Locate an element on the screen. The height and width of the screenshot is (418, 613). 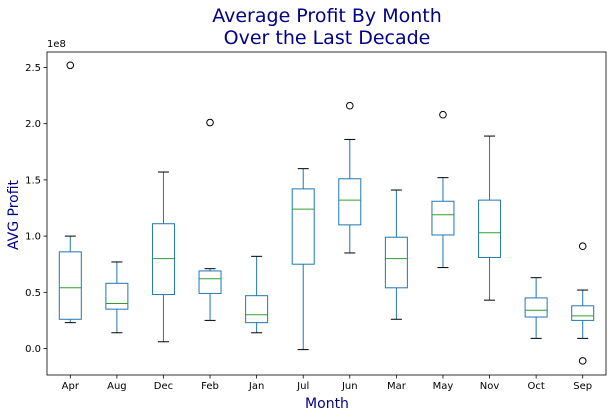
x-tick-label: May is located at coordinates (443, 386).